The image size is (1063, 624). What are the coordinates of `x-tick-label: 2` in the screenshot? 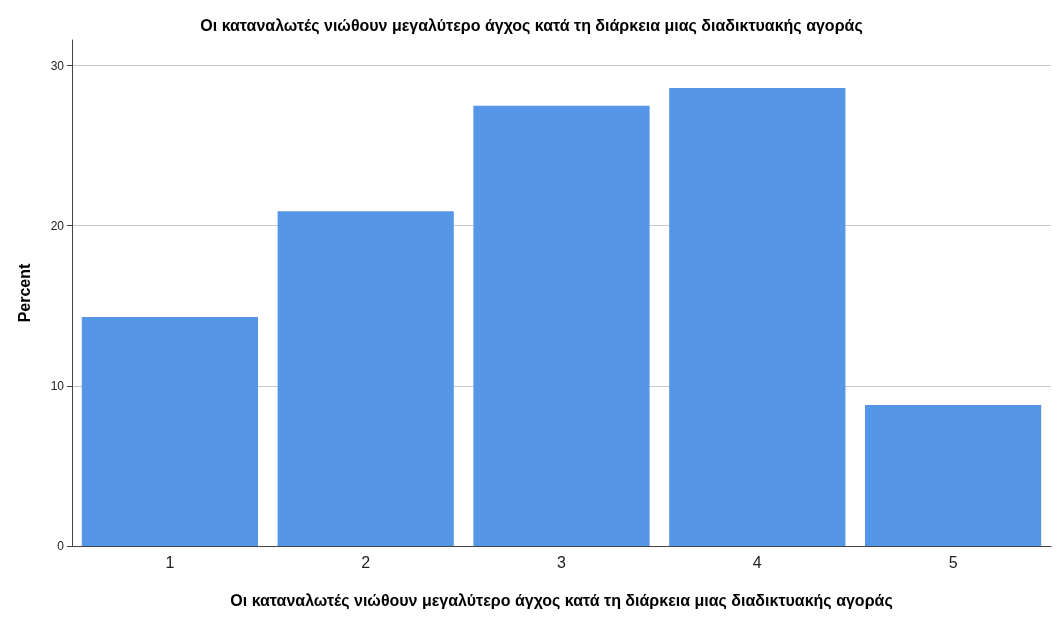 It's located at (366, 562).